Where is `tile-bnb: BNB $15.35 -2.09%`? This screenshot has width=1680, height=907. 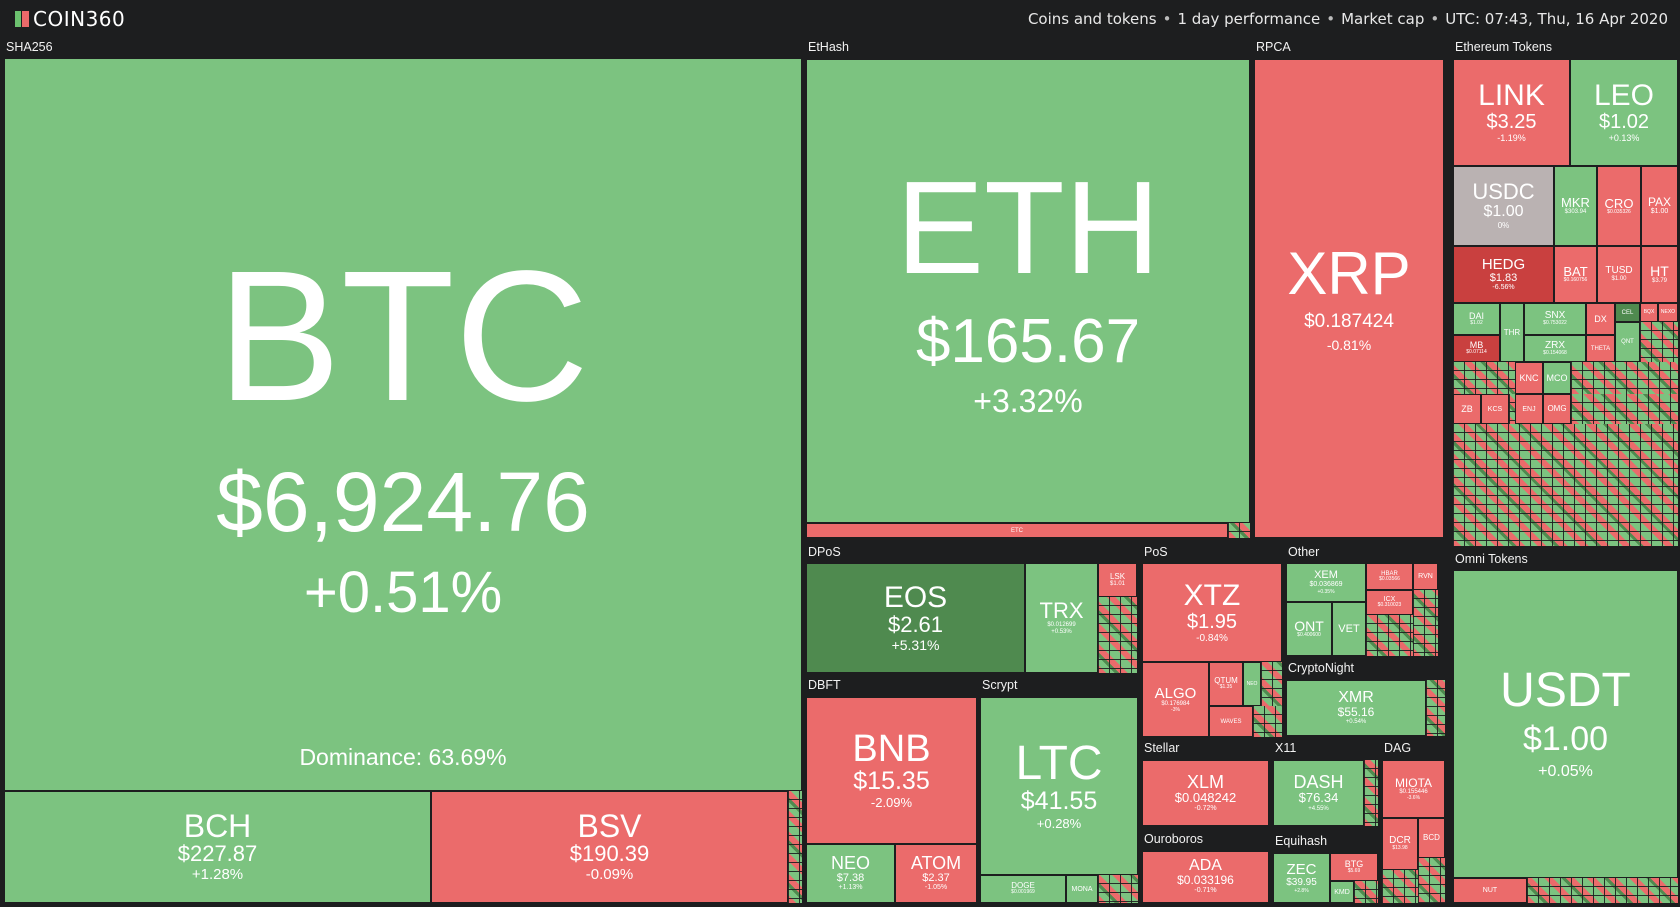
tile-bnb: BNB $15.35 -2.09% is located at coordinates (891, 770).